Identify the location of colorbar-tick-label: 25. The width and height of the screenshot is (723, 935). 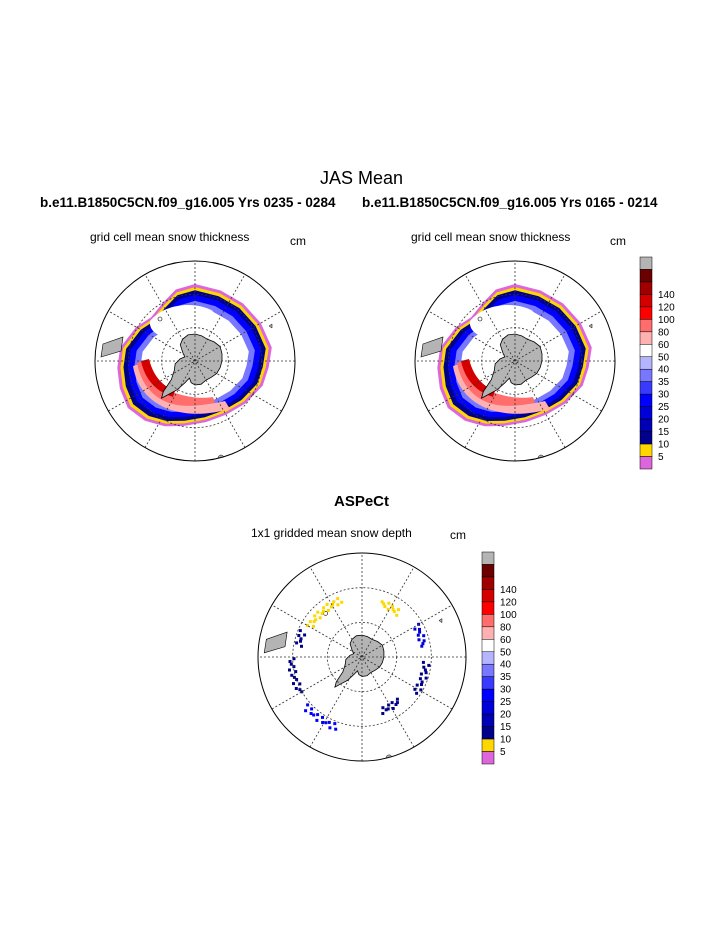
(664, 407).